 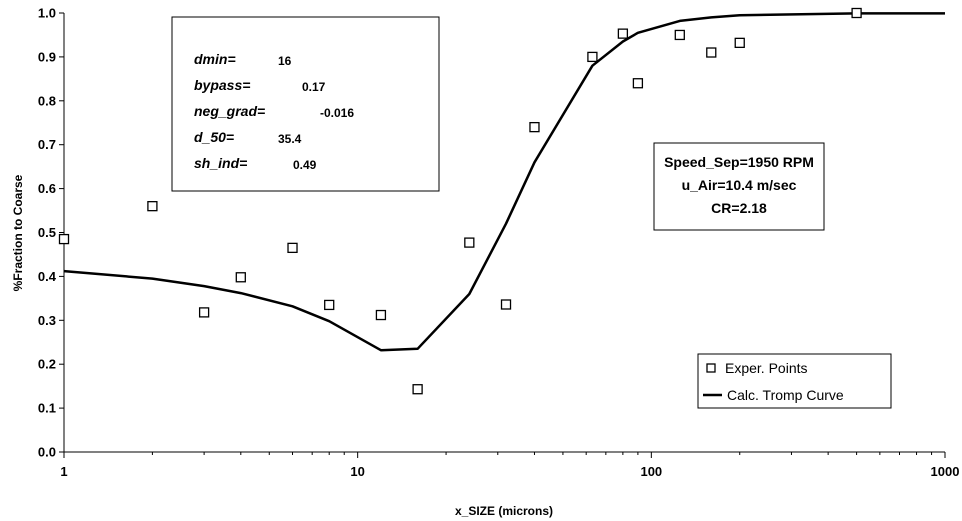 I want to click on y-tick-label: 0.3, so click(x=47, y=320).